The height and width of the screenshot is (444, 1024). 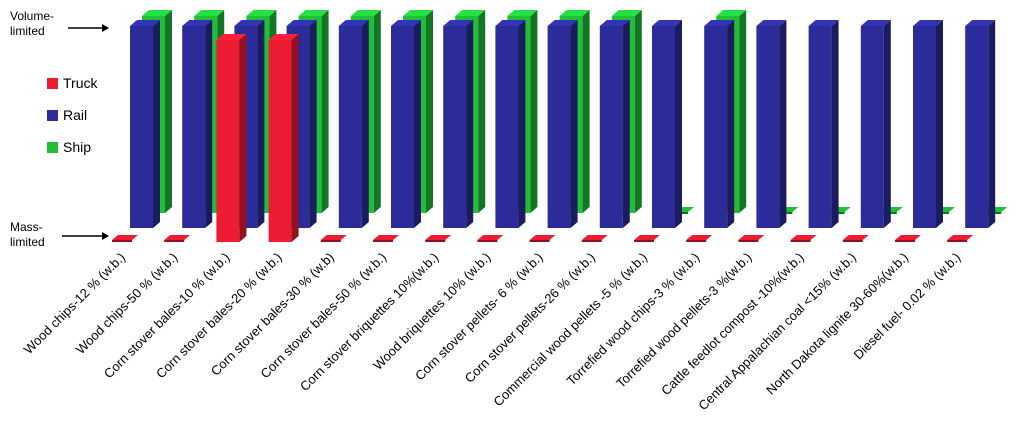 What do you see at coordinates (907, 306) in the screenshot?
I see `category-label: Diesel fuel- 0.02 % (w.b.)` at bounding box center [907, 306].